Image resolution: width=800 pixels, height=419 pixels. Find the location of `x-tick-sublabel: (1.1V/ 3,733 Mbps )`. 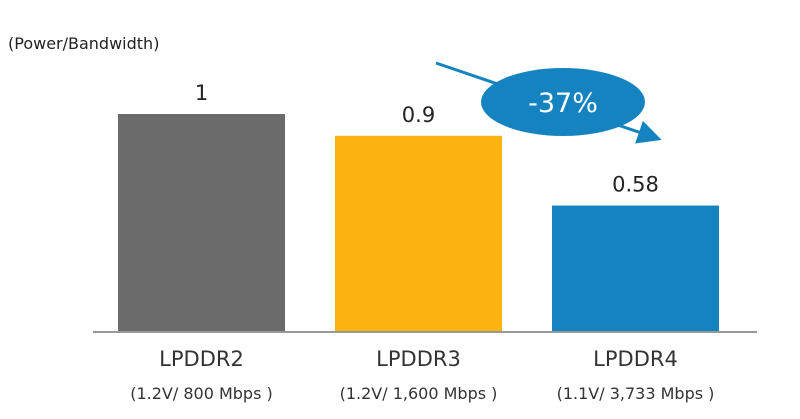

x-tick-sublabel: (1.1V/ 3,733 Mbps ) is located at coordinates (636, 393).